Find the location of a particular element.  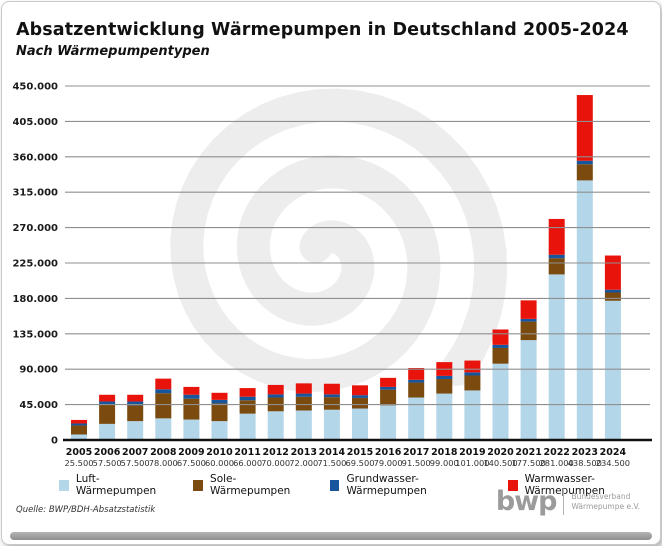

x-category-label: 2015 is located at coordinates (360, 452).